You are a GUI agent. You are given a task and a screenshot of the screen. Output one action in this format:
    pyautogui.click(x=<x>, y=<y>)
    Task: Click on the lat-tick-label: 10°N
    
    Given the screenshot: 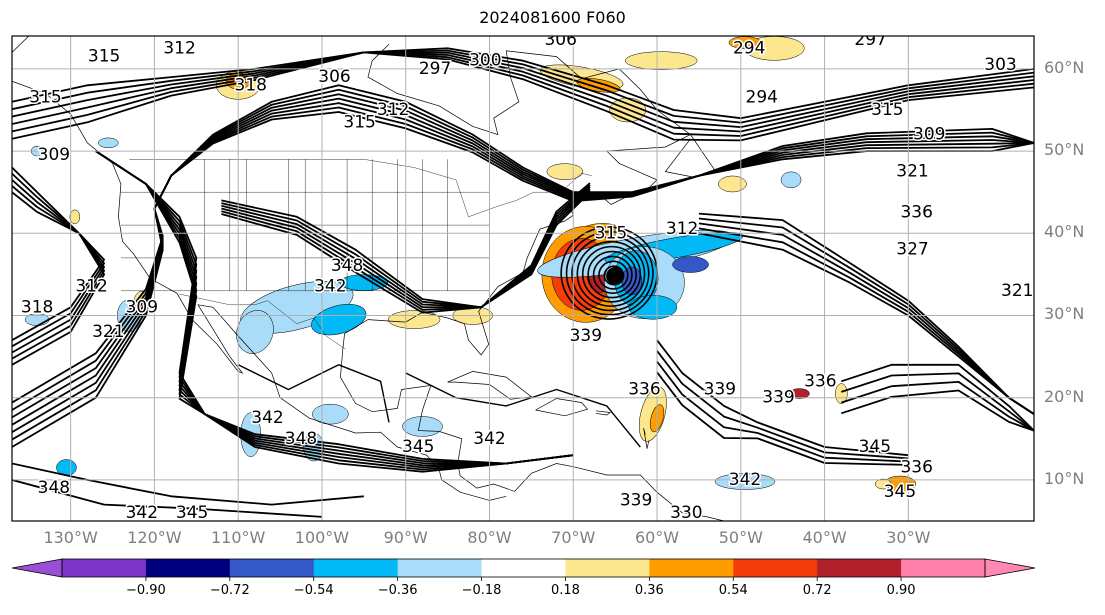 What is the action you would take?
    pyautogui.click(x=1064, y=478)
    